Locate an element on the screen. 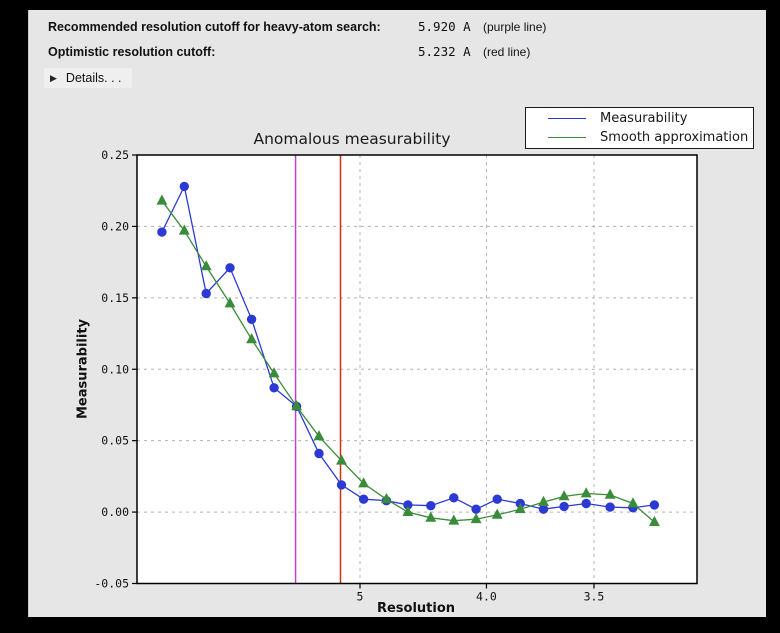  y-tick-label: 0.25 is located at coordinates (115, 155).